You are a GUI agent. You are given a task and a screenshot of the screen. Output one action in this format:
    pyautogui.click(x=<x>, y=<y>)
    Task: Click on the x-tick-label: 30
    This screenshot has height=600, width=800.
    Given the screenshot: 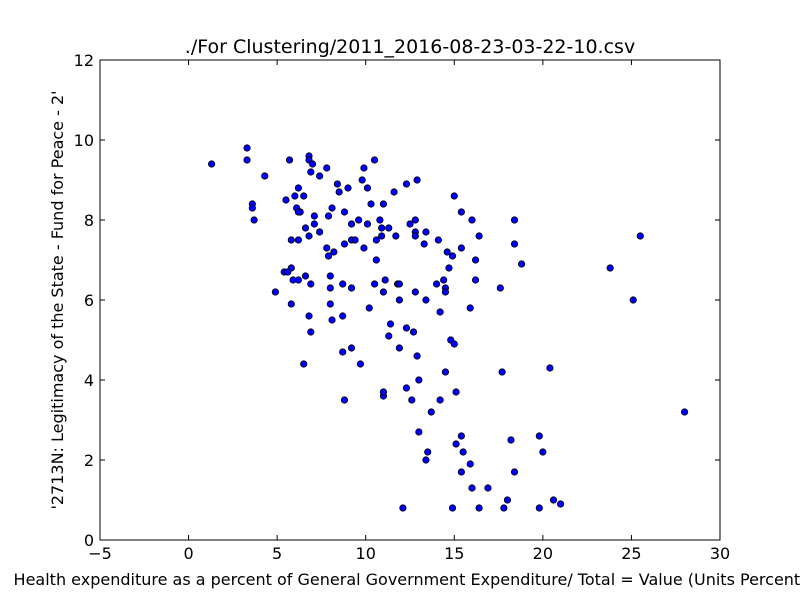 What is the action you would take?
    pyautogui.click(x=720, y=553)
    